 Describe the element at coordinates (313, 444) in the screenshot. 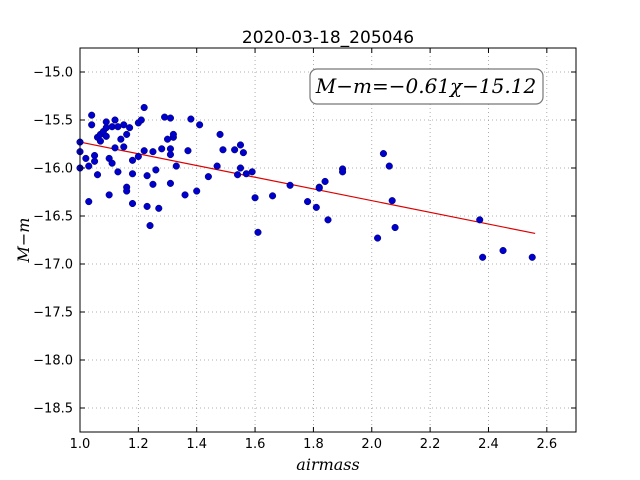

I see `x-tick-label: 1.8` at that location.